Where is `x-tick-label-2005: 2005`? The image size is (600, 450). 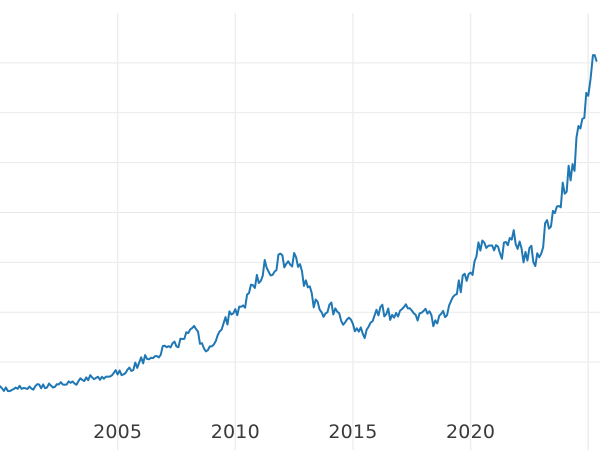
x-tick-label-2005: 2005 is located at coordinates (118, 432).